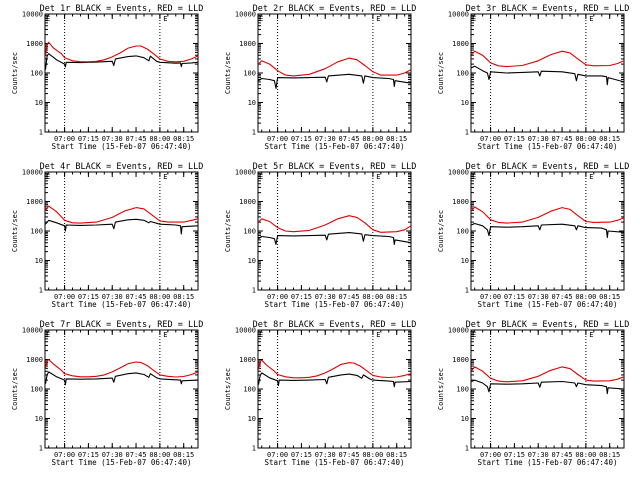 The height and width of the screenshot is (480, 640). I want to click on panel-title: Det 6r BLACK = Events, RED = LLD, so click(548, 167).